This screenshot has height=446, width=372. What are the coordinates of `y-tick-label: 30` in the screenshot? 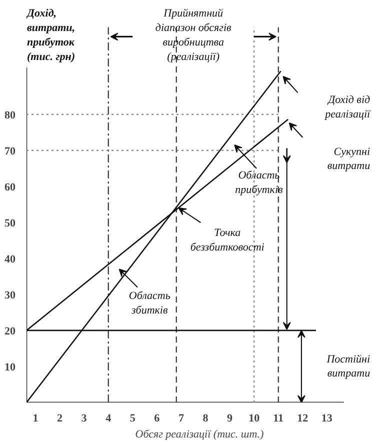 It's located at (10, 295).